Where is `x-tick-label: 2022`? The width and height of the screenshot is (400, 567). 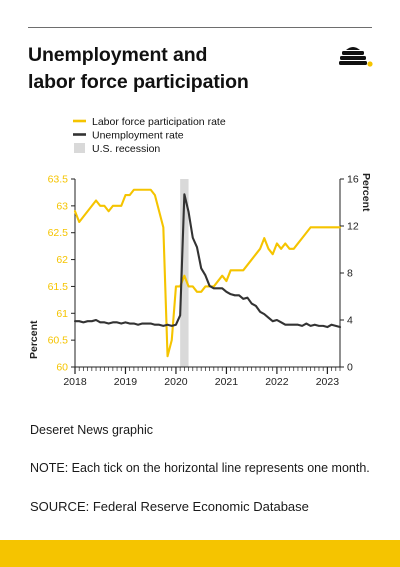
x-tick-label: 2022 is located at coordinates (277, 382).